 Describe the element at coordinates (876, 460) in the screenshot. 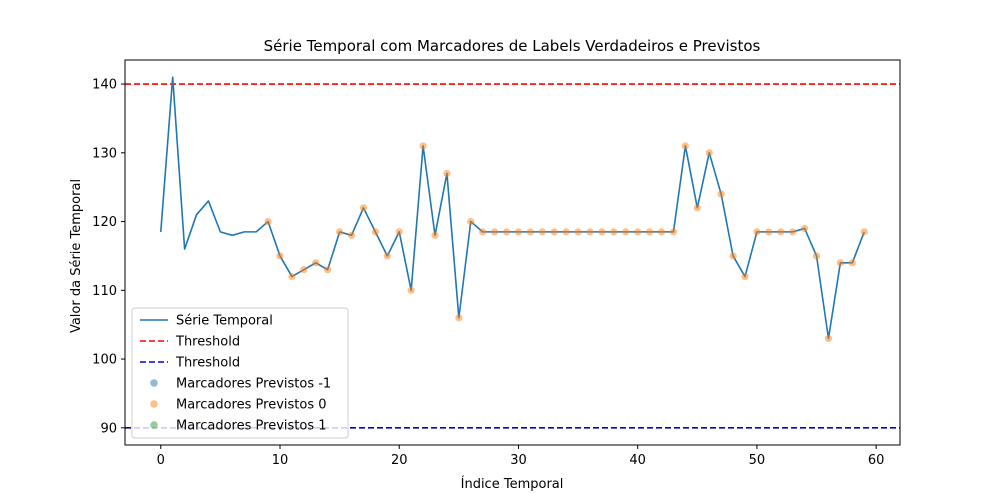

I see `x-tick-label: 60` at that location.